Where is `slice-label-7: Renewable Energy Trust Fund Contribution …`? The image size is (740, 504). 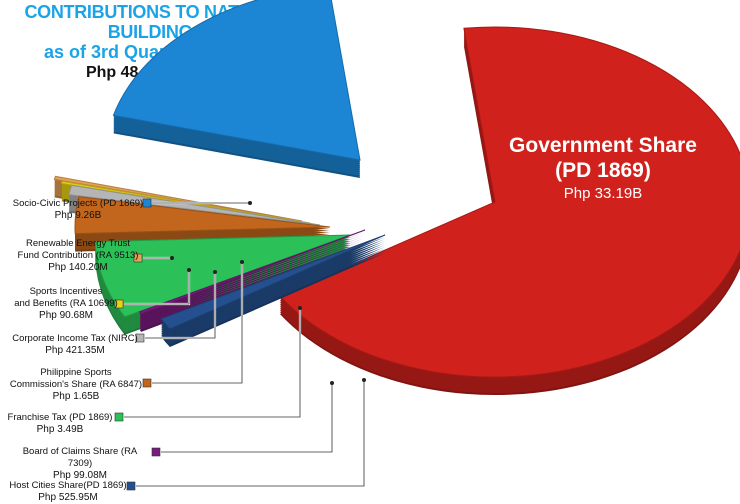
slice-label-7: Renewable Energy Trust Fund Contribution … is located at coordinates (78, 256).